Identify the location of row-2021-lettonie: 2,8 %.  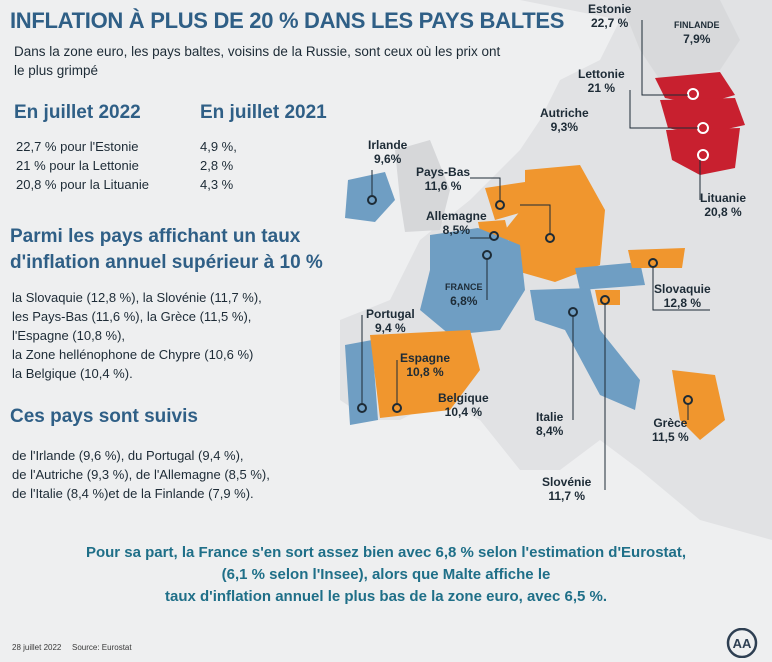
(217, 165).